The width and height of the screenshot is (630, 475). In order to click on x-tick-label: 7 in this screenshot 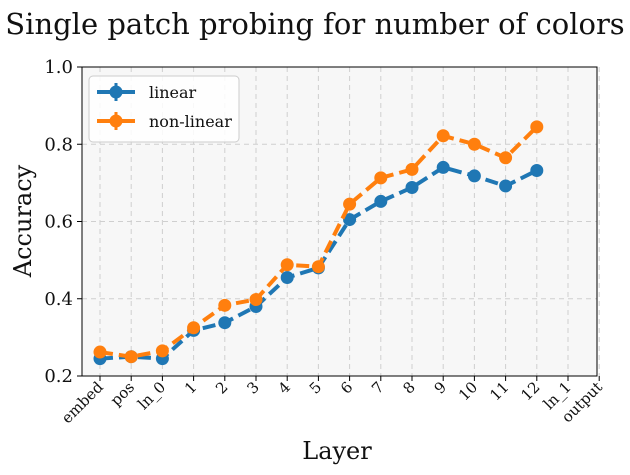, I will do `click(377, 387)`.